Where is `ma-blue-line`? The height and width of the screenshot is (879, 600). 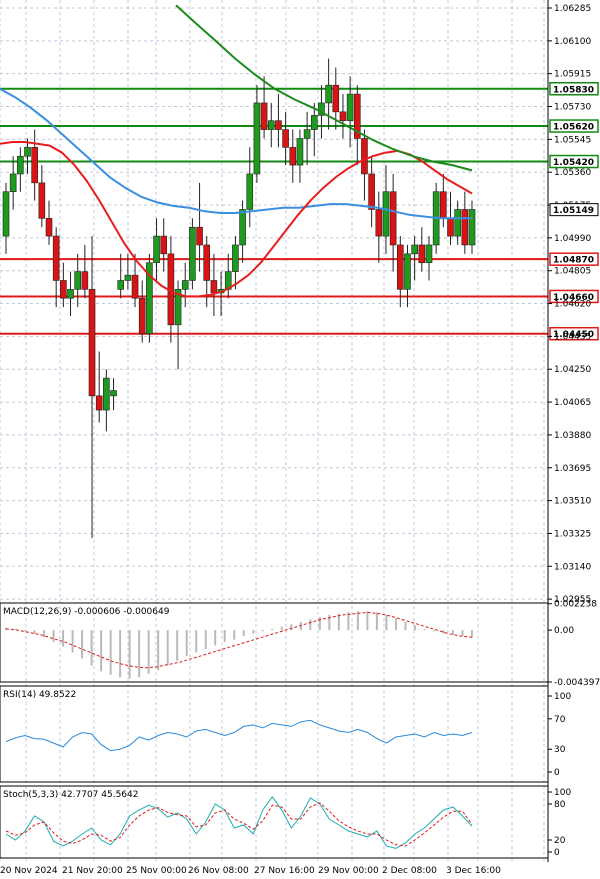
ma-blue-line is located at coordinates (236, 153).